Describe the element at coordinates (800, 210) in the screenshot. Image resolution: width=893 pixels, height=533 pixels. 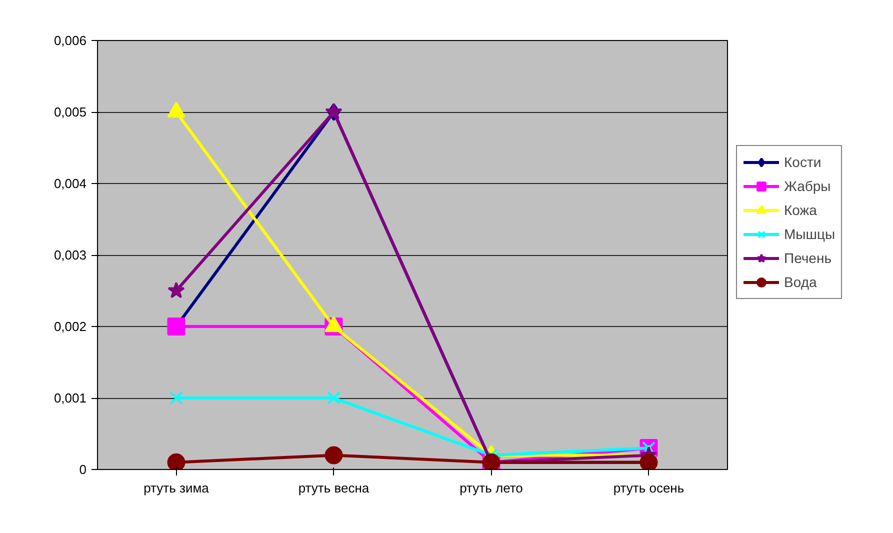
I see `legend-label: Кожа` at that location.